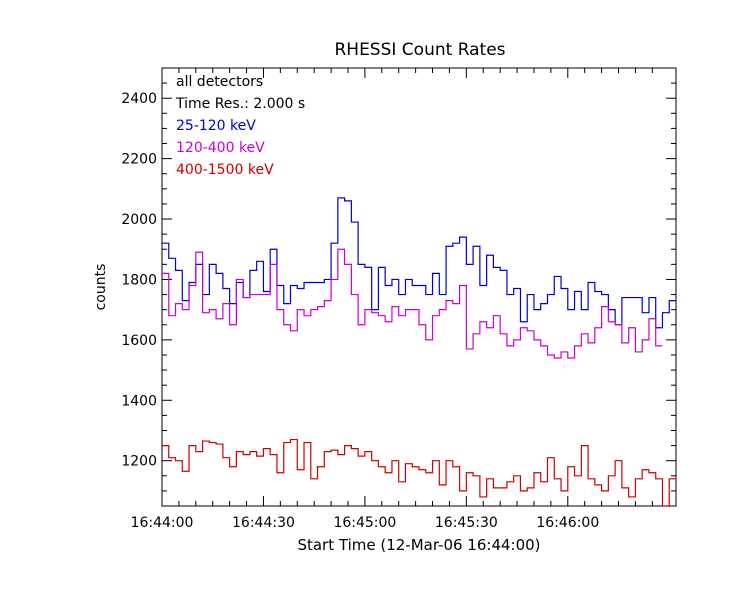 The image size is (750, 600). Describe the element at coordinates (162, 523) in the screenshot. I see `x-tick-label: 16:44:00` at that location.